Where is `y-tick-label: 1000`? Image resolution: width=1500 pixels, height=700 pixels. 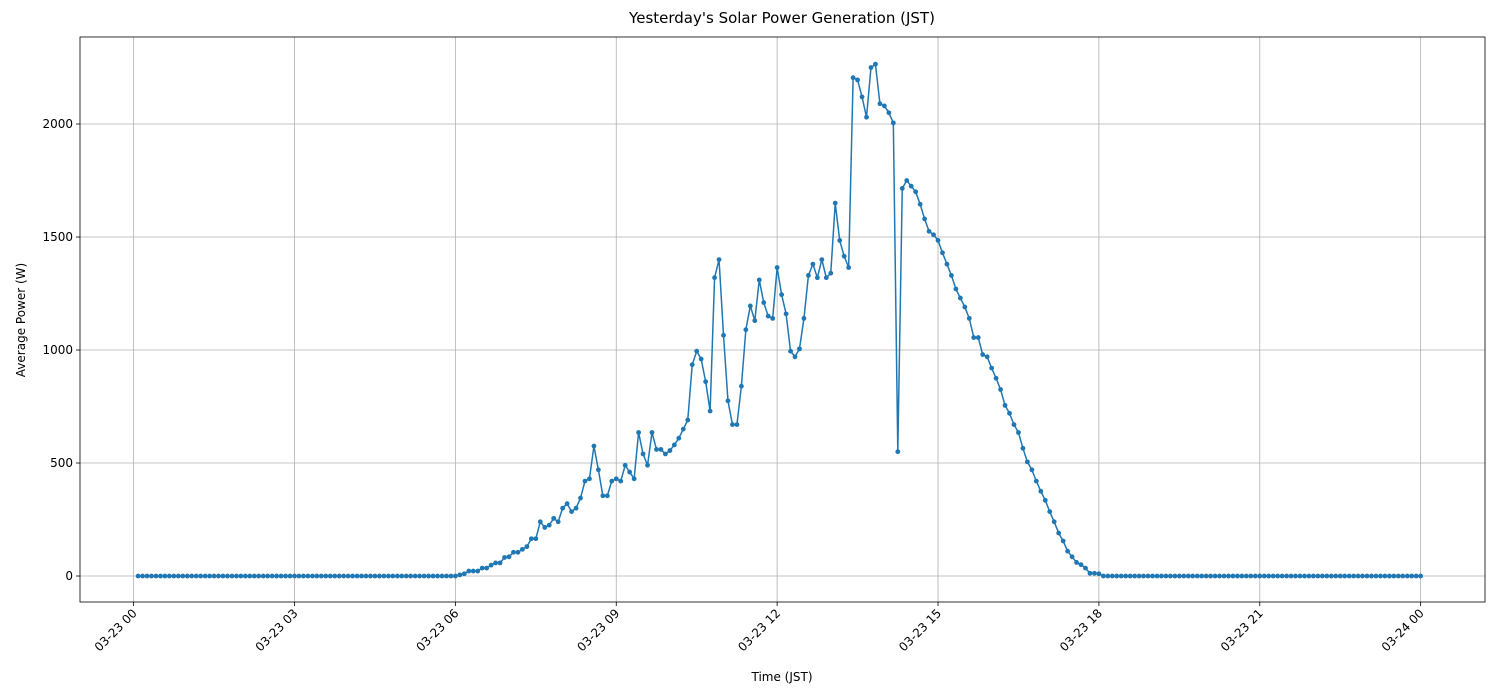 y-tick-label: 1000 is located at coordinates (57, 350).